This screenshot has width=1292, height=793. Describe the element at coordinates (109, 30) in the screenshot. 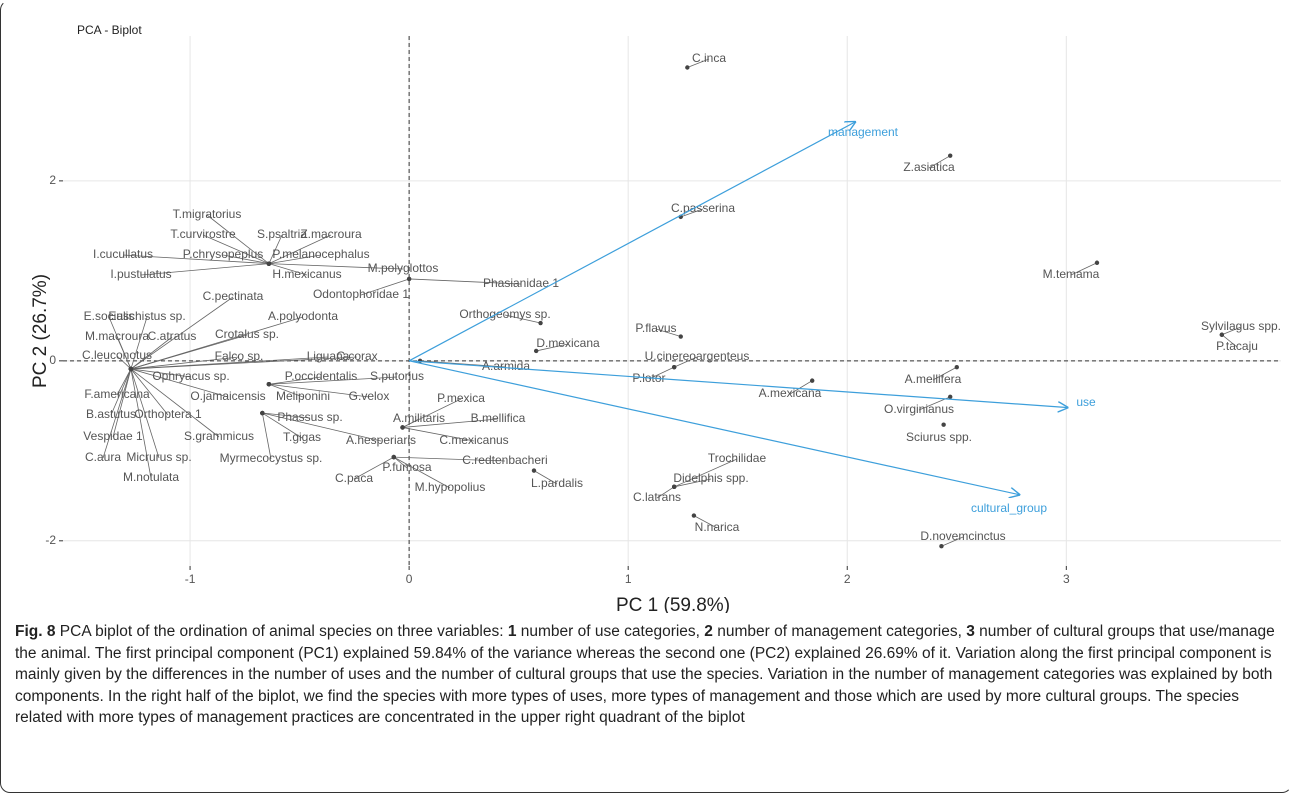

I see `chart-title: PCA - Biplot` at that location.